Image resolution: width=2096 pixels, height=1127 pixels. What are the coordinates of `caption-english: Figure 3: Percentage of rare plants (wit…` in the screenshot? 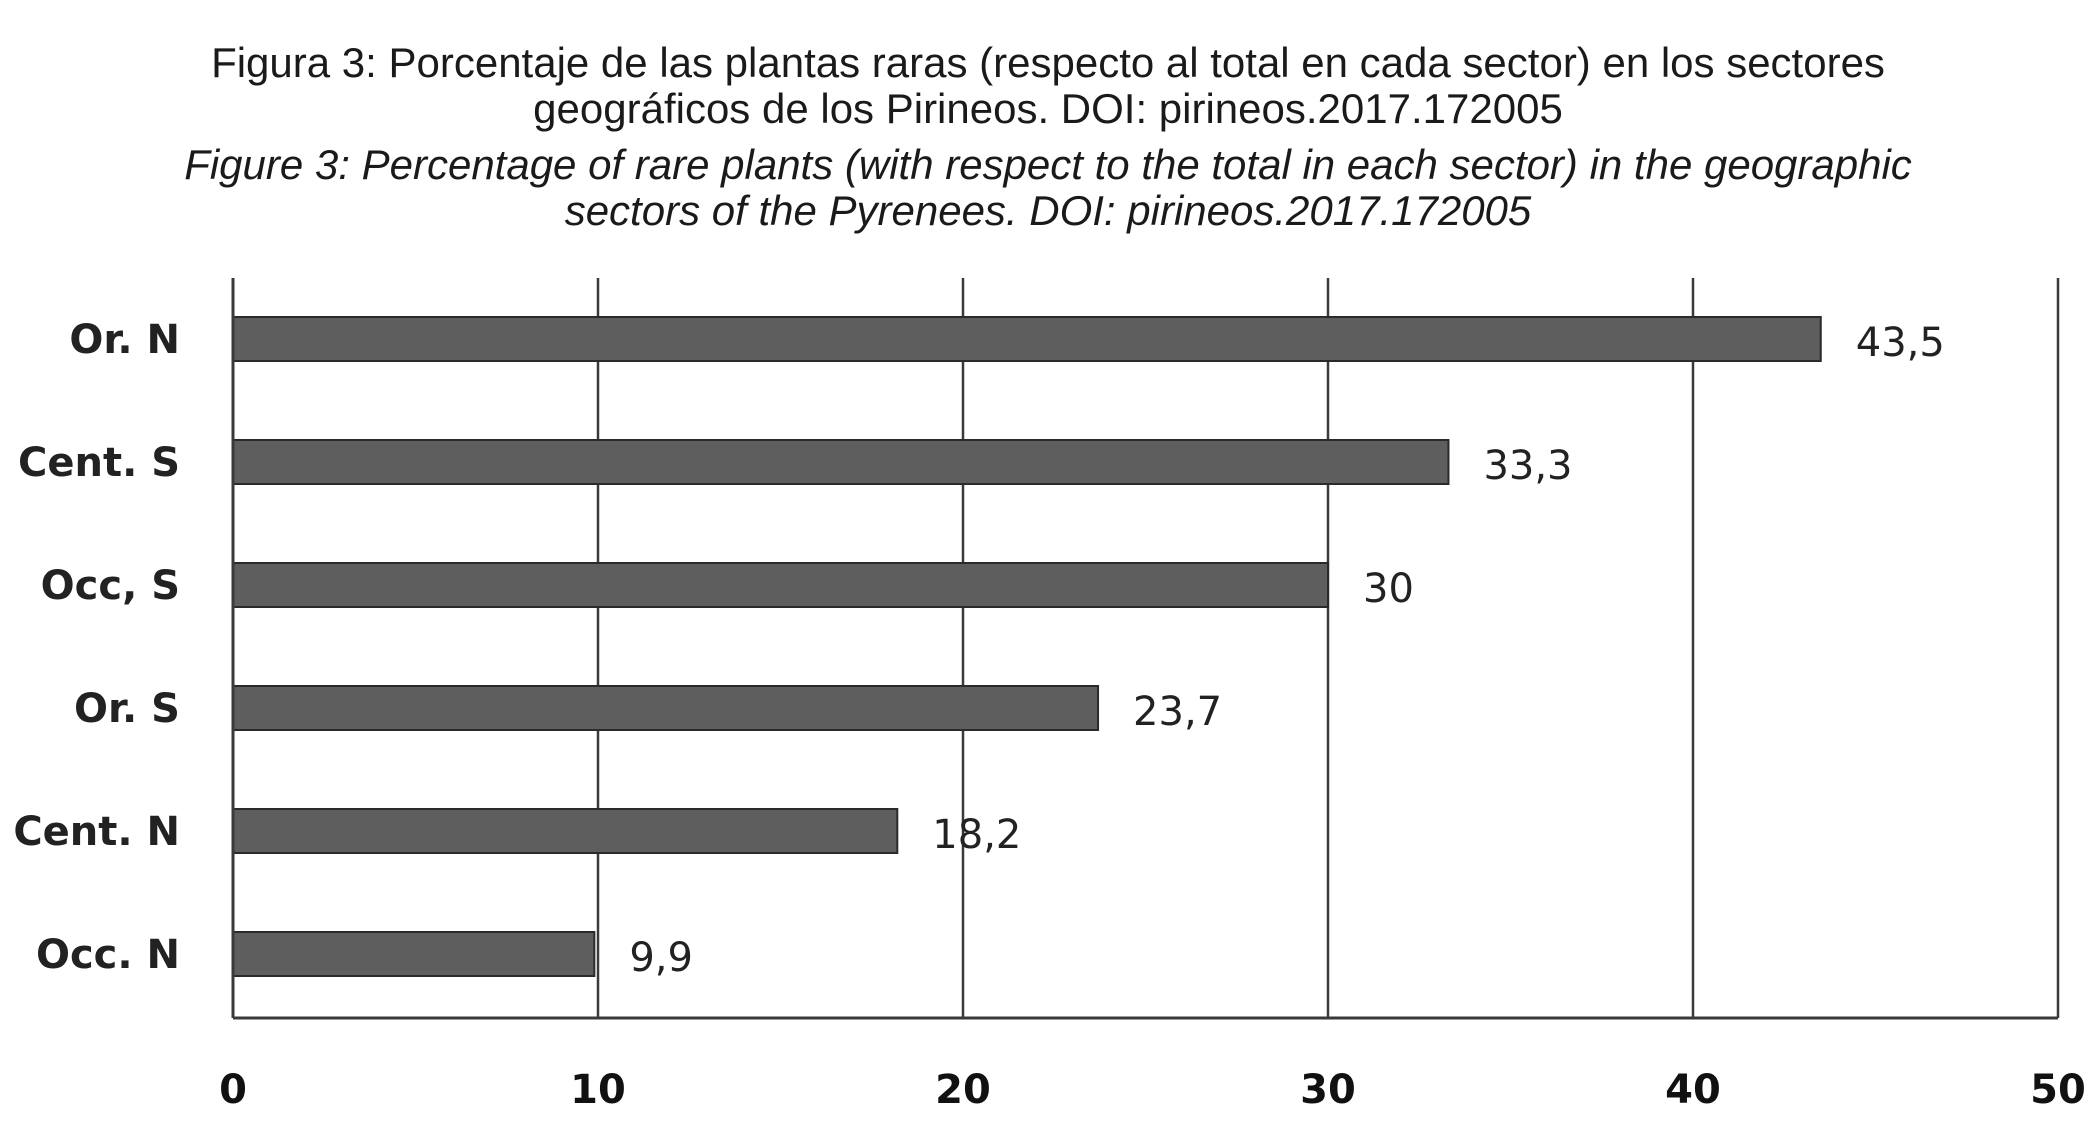 It's located at (1048, 188).